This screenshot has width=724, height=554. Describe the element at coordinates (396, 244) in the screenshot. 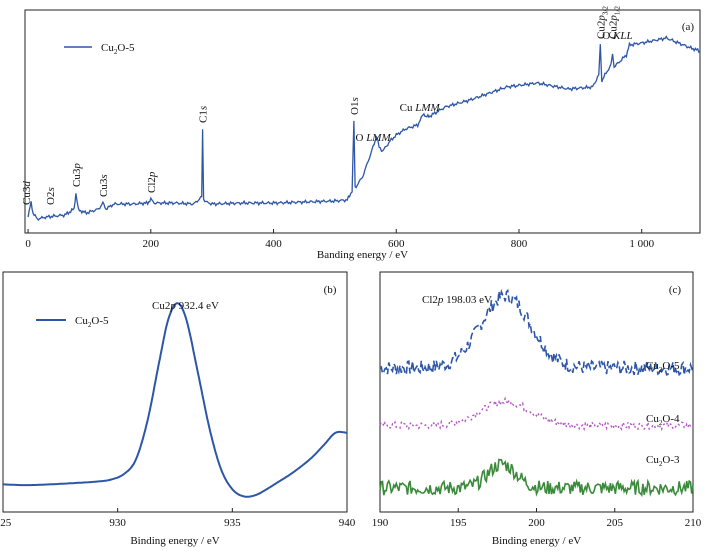

I see `panel-a-tick-label-3: 600` at that location.